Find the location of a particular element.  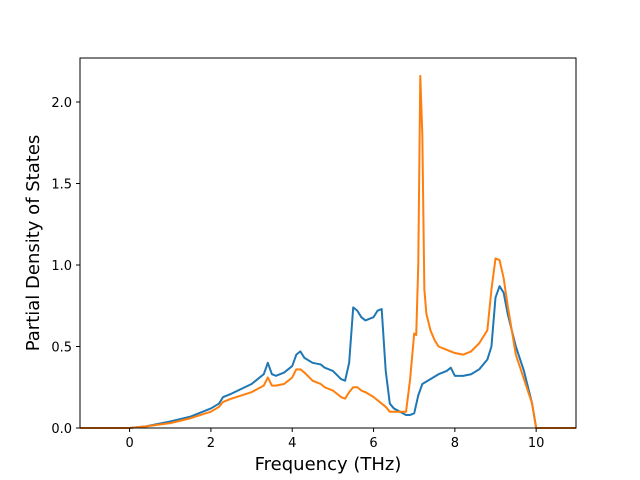

x-tick-label: 0 is located at coordinates (129, 443).